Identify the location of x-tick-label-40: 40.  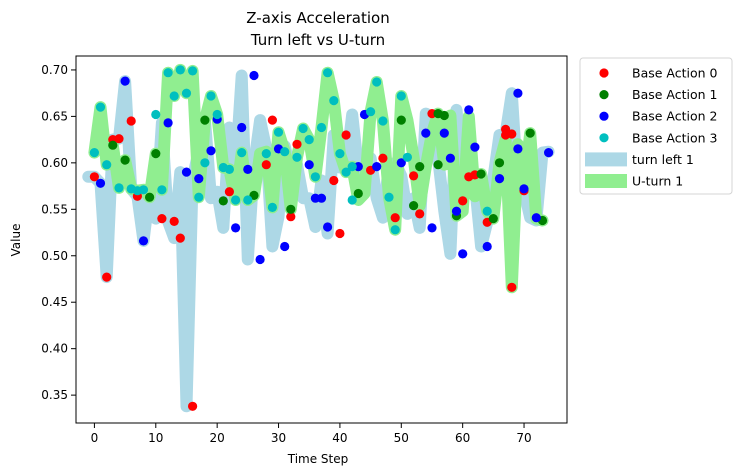
(339, 438).